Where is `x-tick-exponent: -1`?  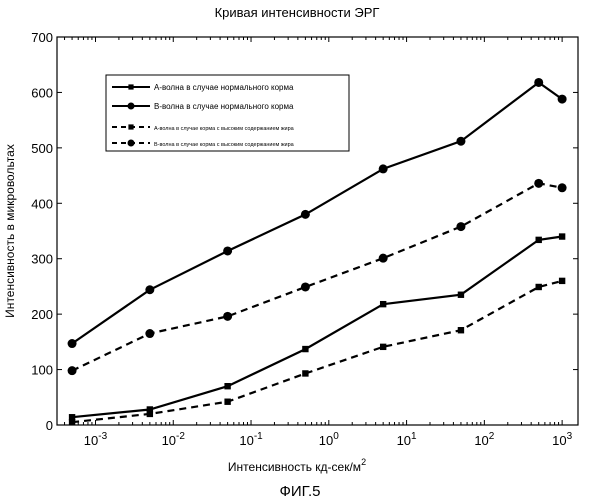 x-tick-exponent: -1 is located at coordinates (258, 436).